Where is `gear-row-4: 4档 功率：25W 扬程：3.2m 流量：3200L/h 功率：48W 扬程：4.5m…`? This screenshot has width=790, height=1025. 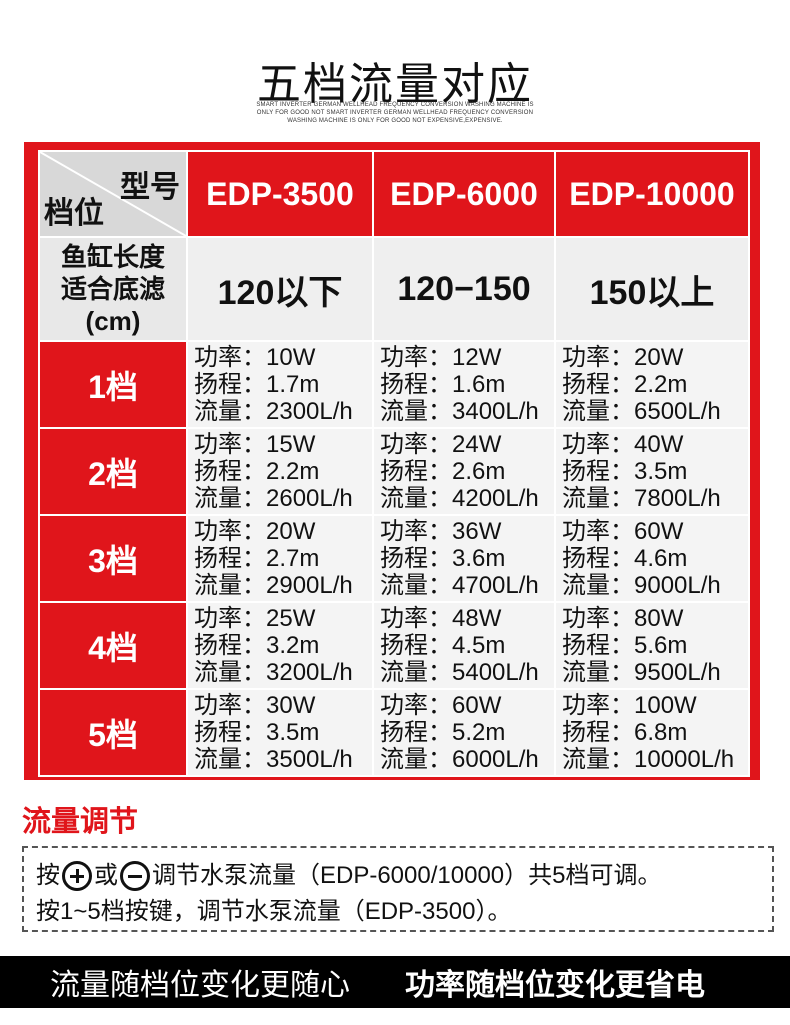 gear-row-4: 4档 功率：25W 扬程：3.2m 流量：3200L/h 功率：48W 扬程：4.5m… is located at coordinates (394, 645).